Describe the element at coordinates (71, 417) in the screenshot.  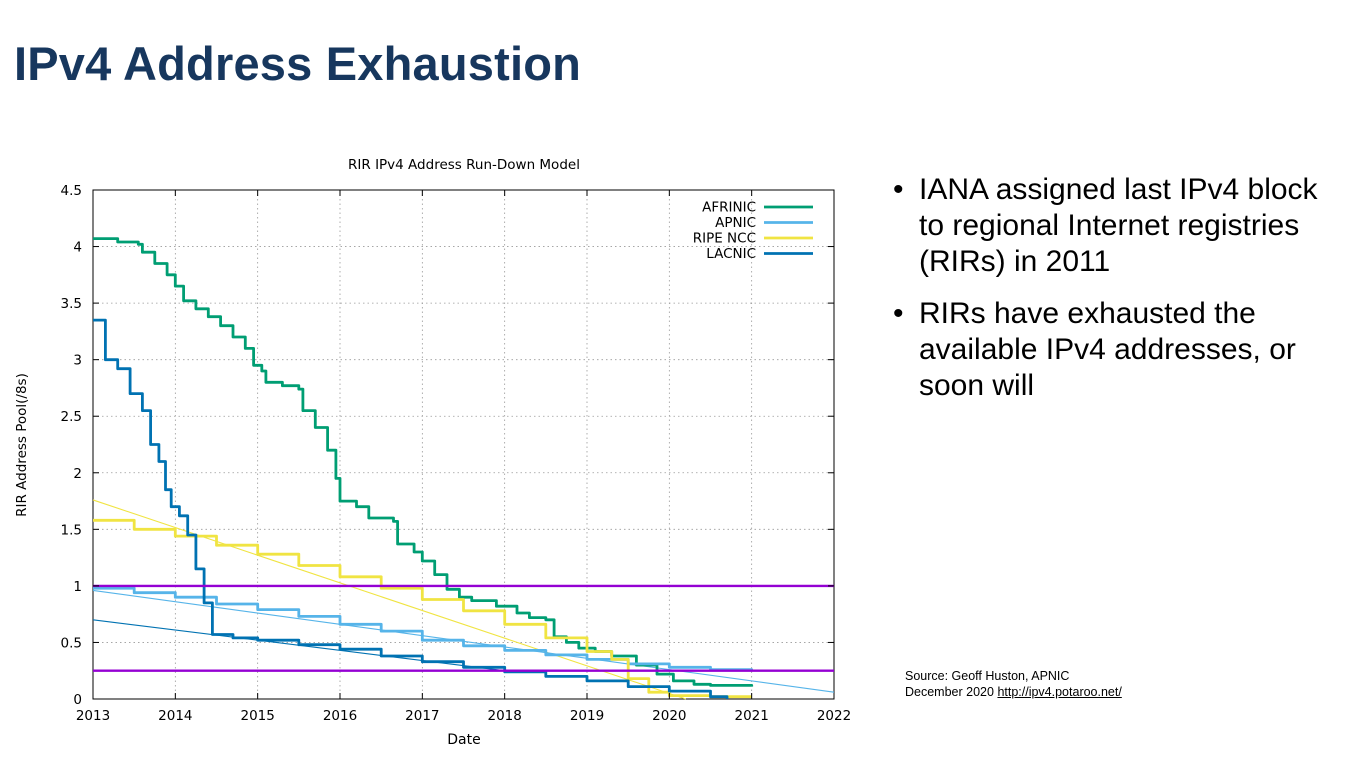
I see `y-tick-label: 2.5` at that location.